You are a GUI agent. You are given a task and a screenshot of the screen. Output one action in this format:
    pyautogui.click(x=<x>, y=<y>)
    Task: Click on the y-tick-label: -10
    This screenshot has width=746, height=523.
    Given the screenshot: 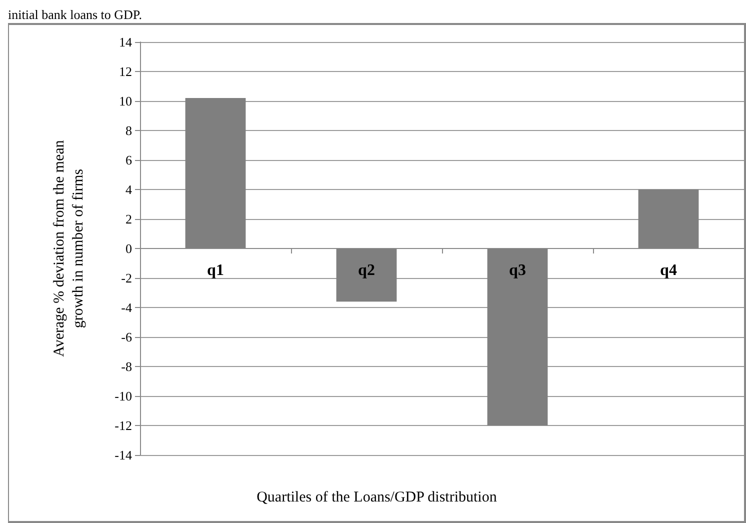 What is the action you would take?
    pyautogui.click(x=123, y=396)
    